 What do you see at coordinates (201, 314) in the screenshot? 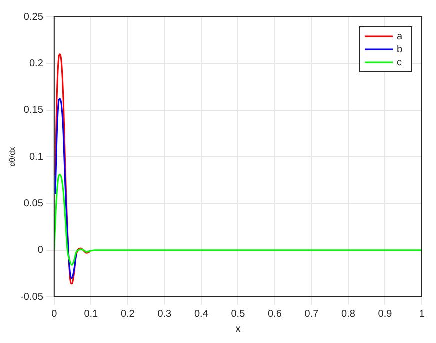
I see `x-tick-label: 0.4` at bounding box center [201, 314].